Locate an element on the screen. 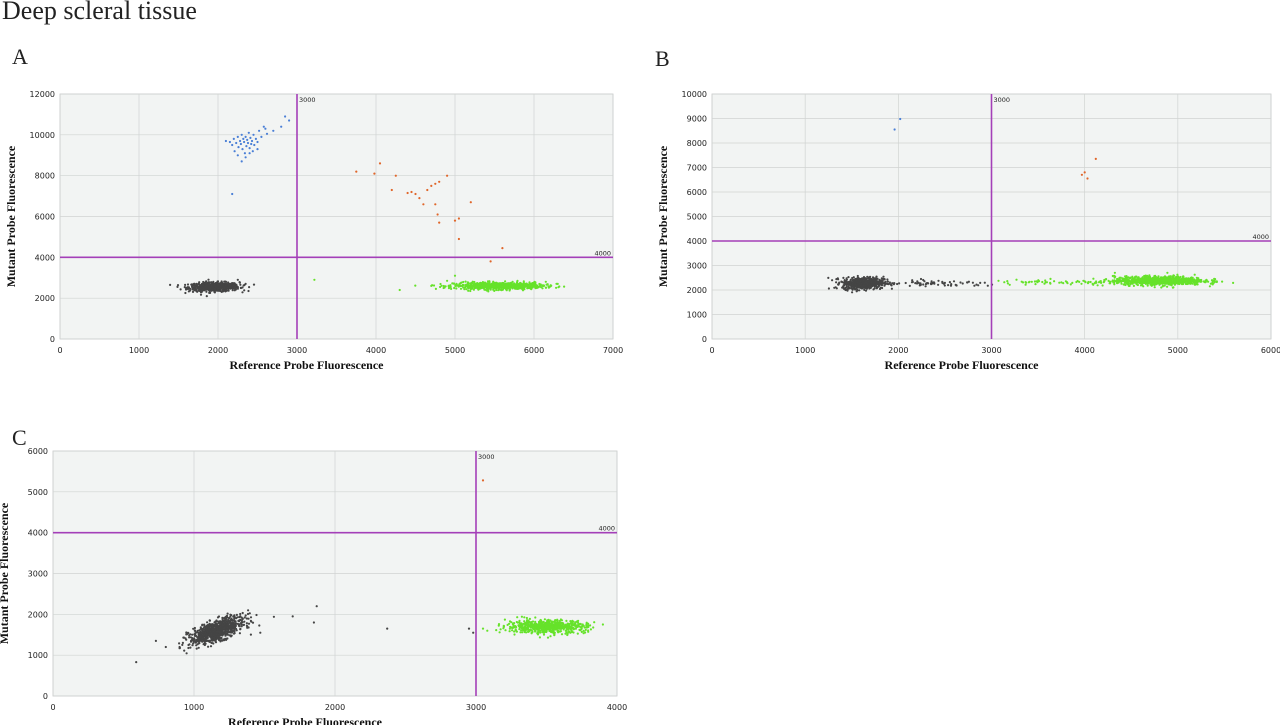  threshold-label-y: 4000 is located at coordinates (602, 253).